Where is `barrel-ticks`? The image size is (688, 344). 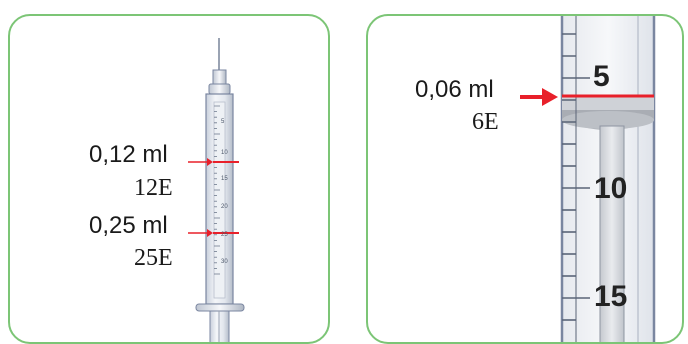 barrel-ticks is located at coordinates (217, 190).